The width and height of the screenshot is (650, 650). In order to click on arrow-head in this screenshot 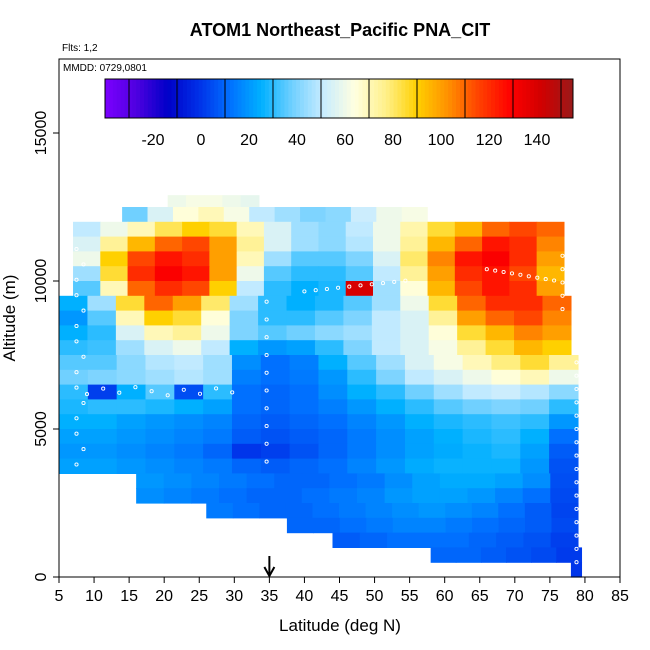, I will do `click(269, 572)`.